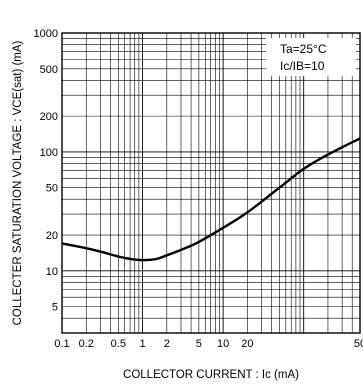 This screenshot has width=363, height=391. Describe the element at coordinates (303, 49) in the screenshot. I see `annotation-temperature: Ta=25°C` at that location.